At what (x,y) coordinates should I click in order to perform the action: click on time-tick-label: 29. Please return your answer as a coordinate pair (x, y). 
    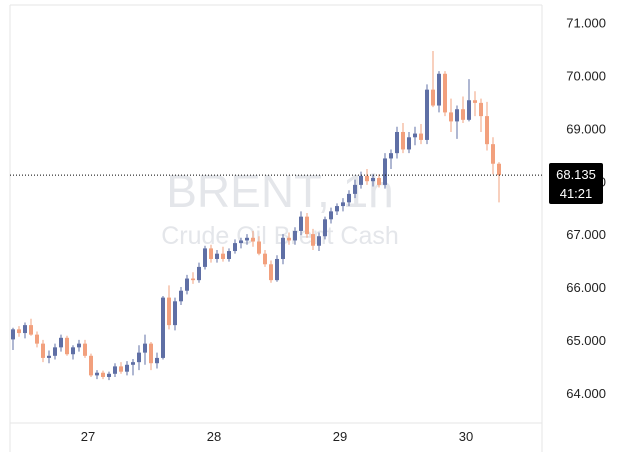
    Looking at the image, I should click on (340, 436).